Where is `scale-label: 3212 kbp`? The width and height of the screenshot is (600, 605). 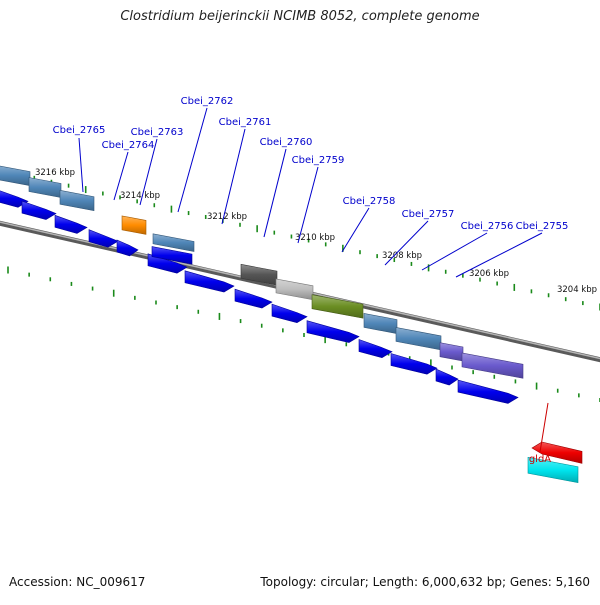
scale-label: 3212 kbp is located at coordinates (227, 217).